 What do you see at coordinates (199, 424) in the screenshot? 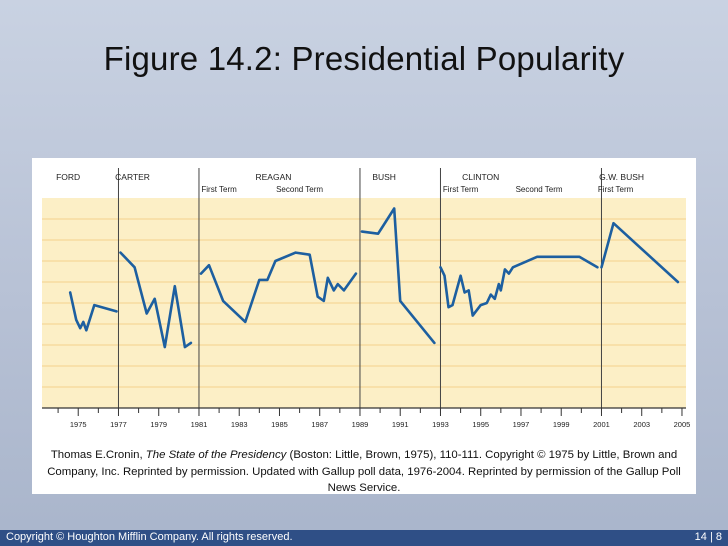
I see `x-tick-label: 1981` at bounding box center [199, 424].